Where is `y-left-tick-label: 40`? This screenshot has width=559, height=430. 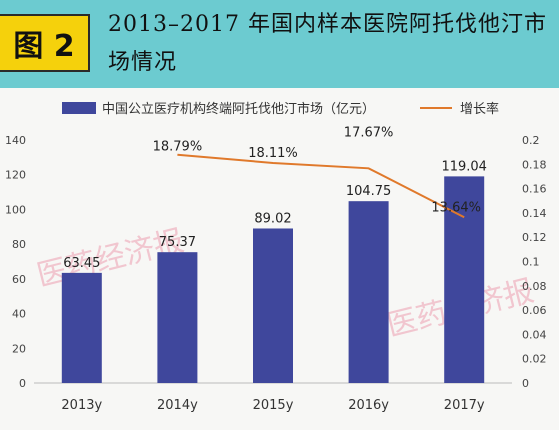
y-left-tick-label: 40 is located at coordinates (19, 314).